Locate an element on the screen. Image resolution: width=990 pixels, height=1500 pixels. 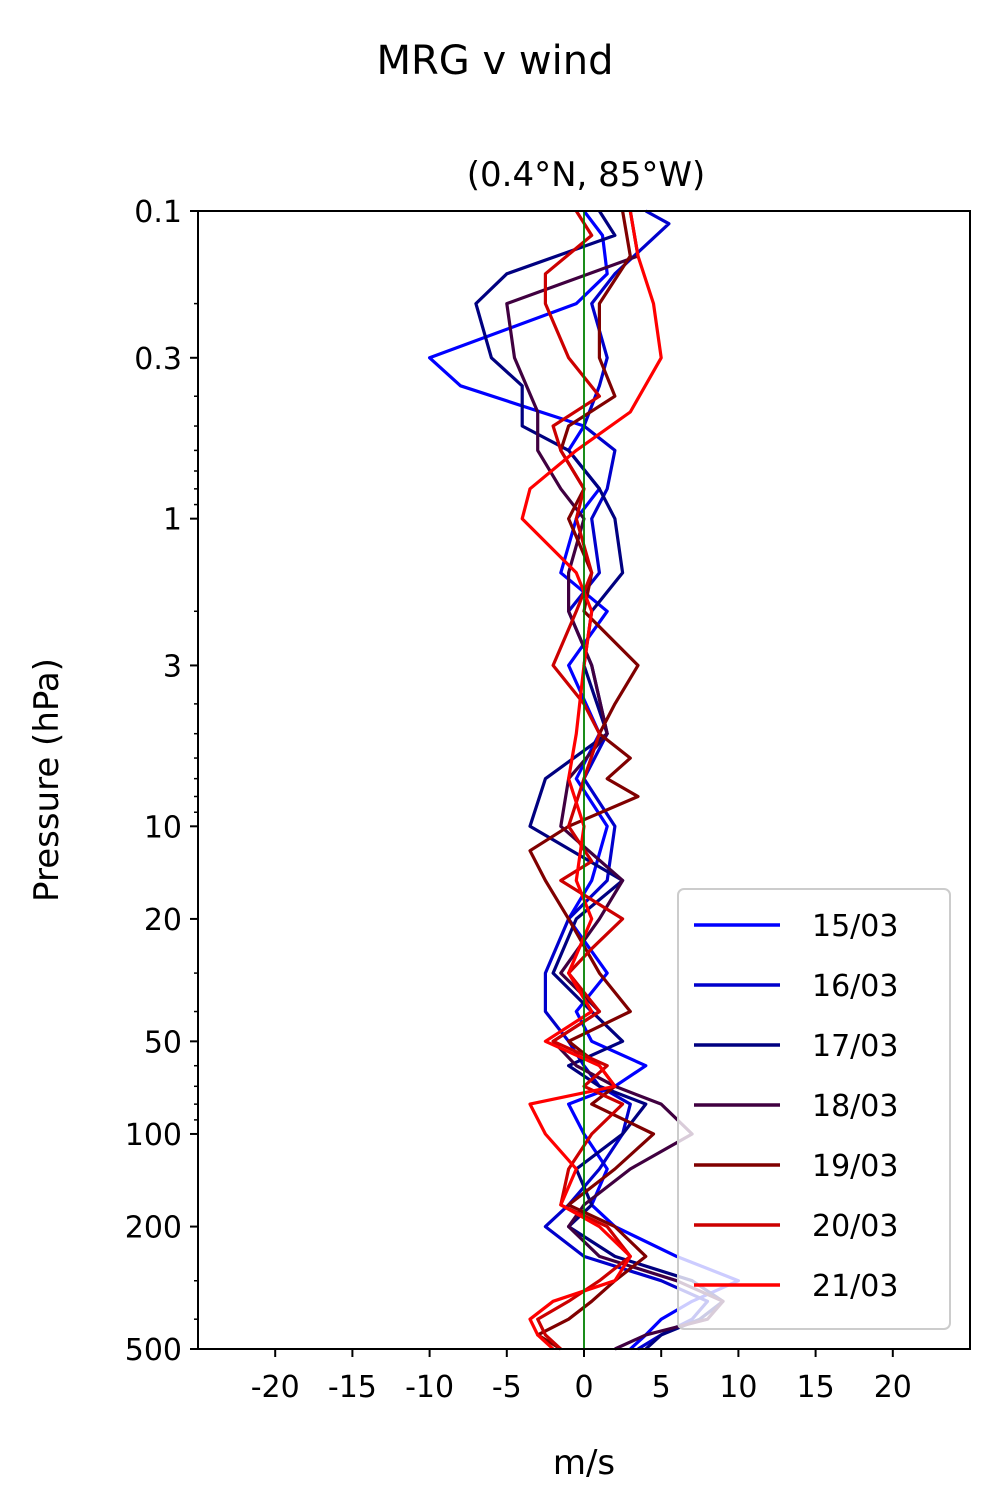
legend-label: 18/03 is located at coordinates (855, 1106).